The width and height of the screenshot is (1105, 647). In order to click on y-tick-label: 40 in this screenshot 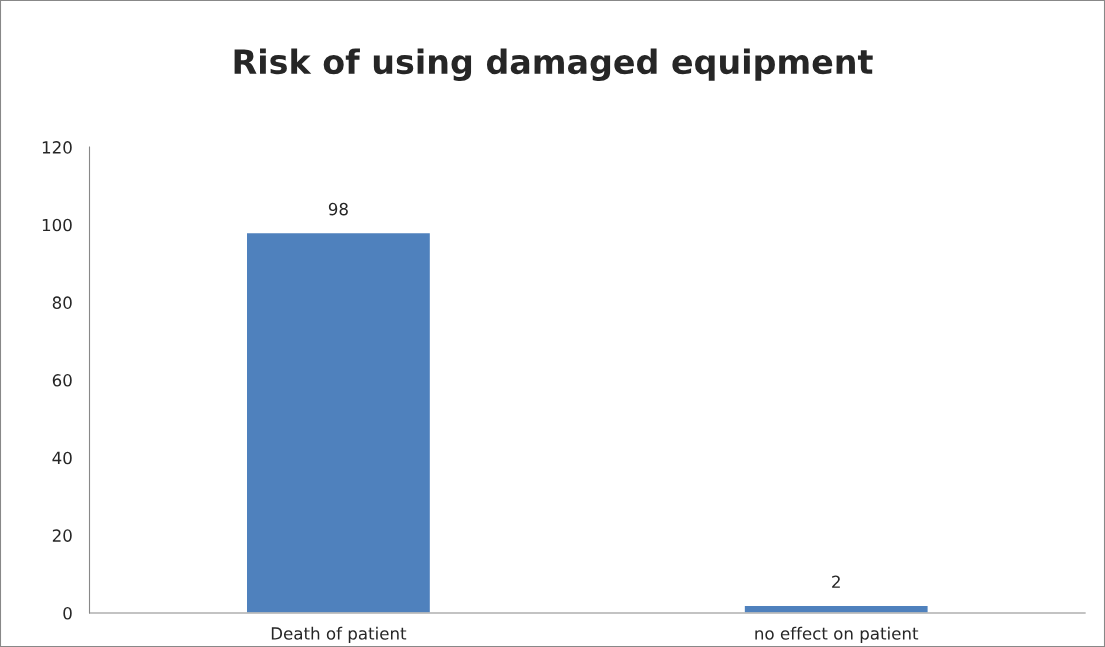, I will do `click(62, 458)`.